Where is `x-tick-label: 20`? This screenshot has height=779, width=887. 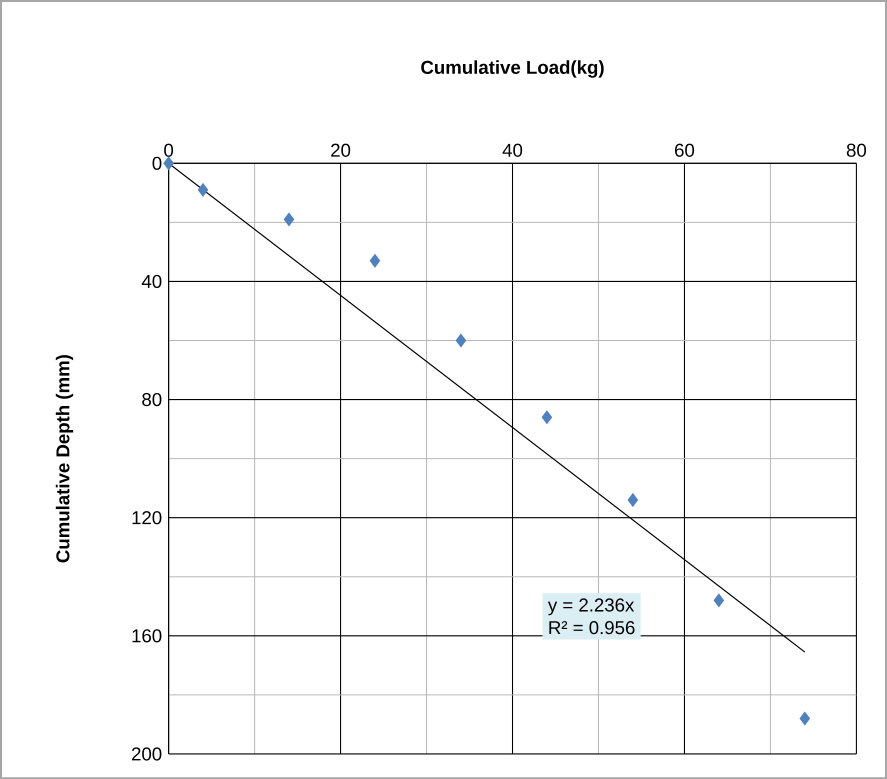
x-tick-label: 20 is located at coordinates (340, 150).